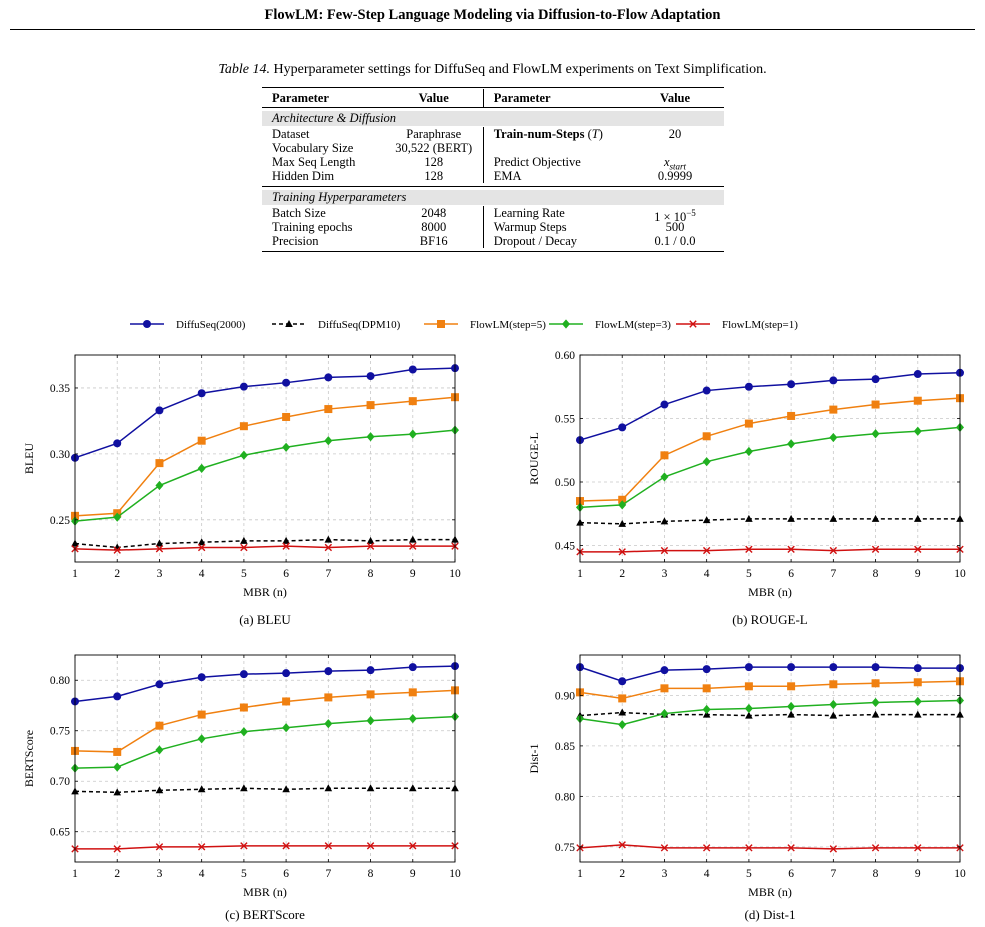  What do you see at coordinates (833, 874) in the screenshot?
I see `x-tick-label: 7` at bounding box center [833, 874].